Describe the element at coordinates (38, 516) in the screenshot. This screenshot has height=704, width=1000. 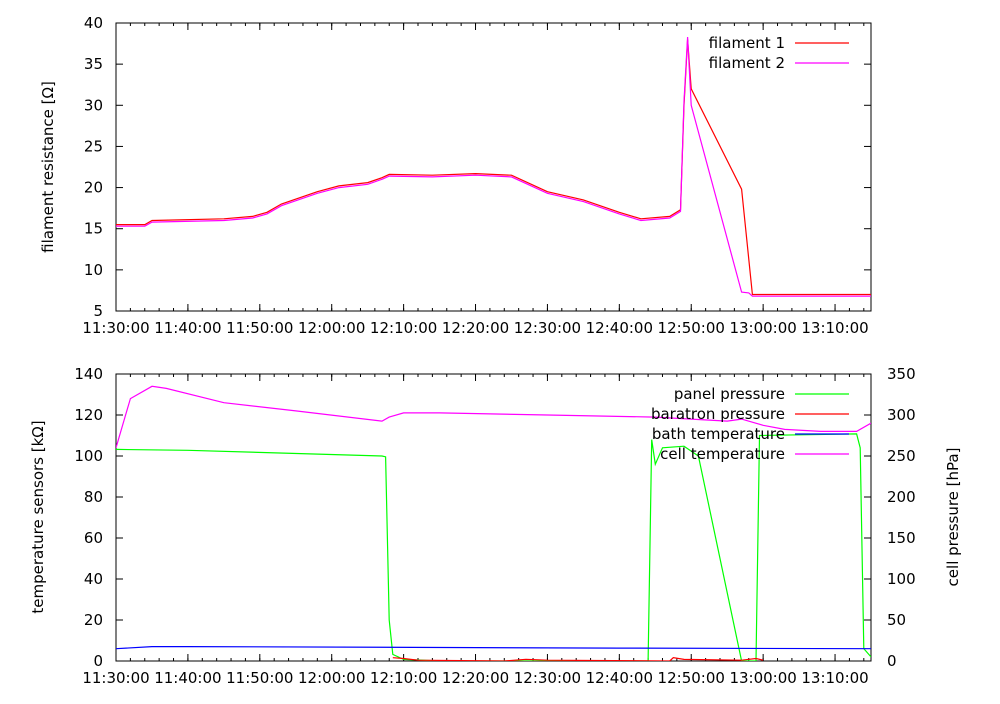
I see `y-axis-label: temperature sensors [kΩ]` at that location.